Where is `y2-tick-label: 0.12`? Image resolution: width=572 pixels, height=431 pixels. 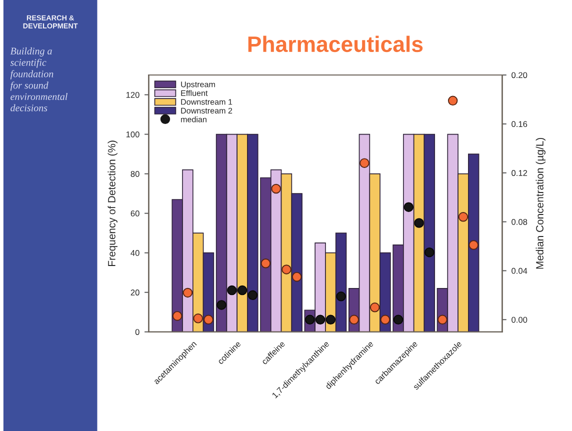
y2-tick-label: 0.12 is located at coordinates (520, 173).